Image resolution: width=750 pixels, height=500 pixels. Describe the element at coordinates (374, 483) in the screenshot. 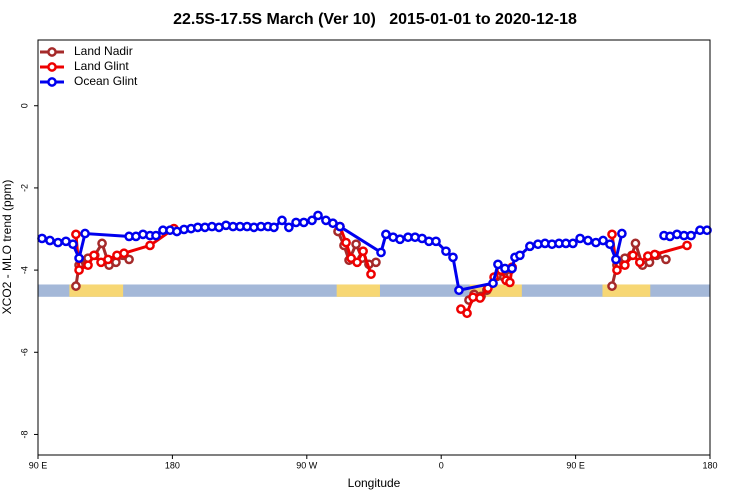

I see `x-axis-label: Longitude` at that location.